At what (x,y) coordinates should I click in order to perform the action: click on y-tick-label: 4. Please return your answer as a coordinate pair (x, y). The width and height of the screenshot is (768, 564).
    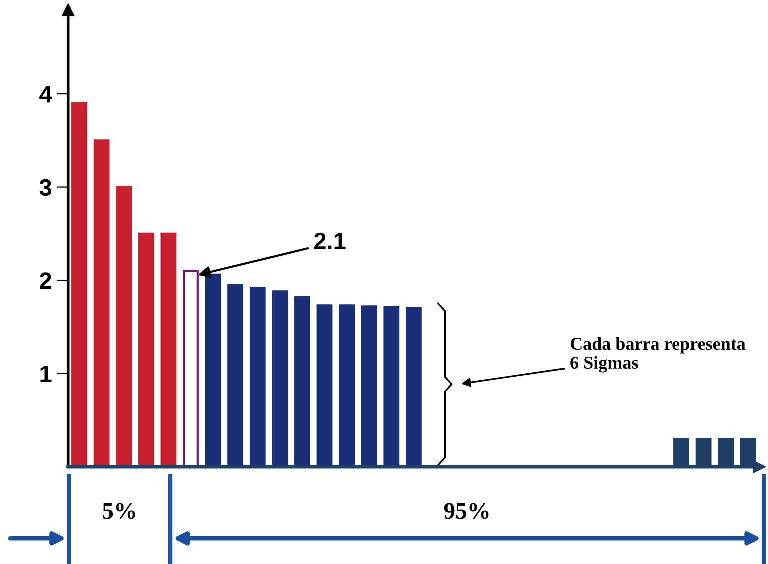
    Looking at the image, I should click on (46, 94).